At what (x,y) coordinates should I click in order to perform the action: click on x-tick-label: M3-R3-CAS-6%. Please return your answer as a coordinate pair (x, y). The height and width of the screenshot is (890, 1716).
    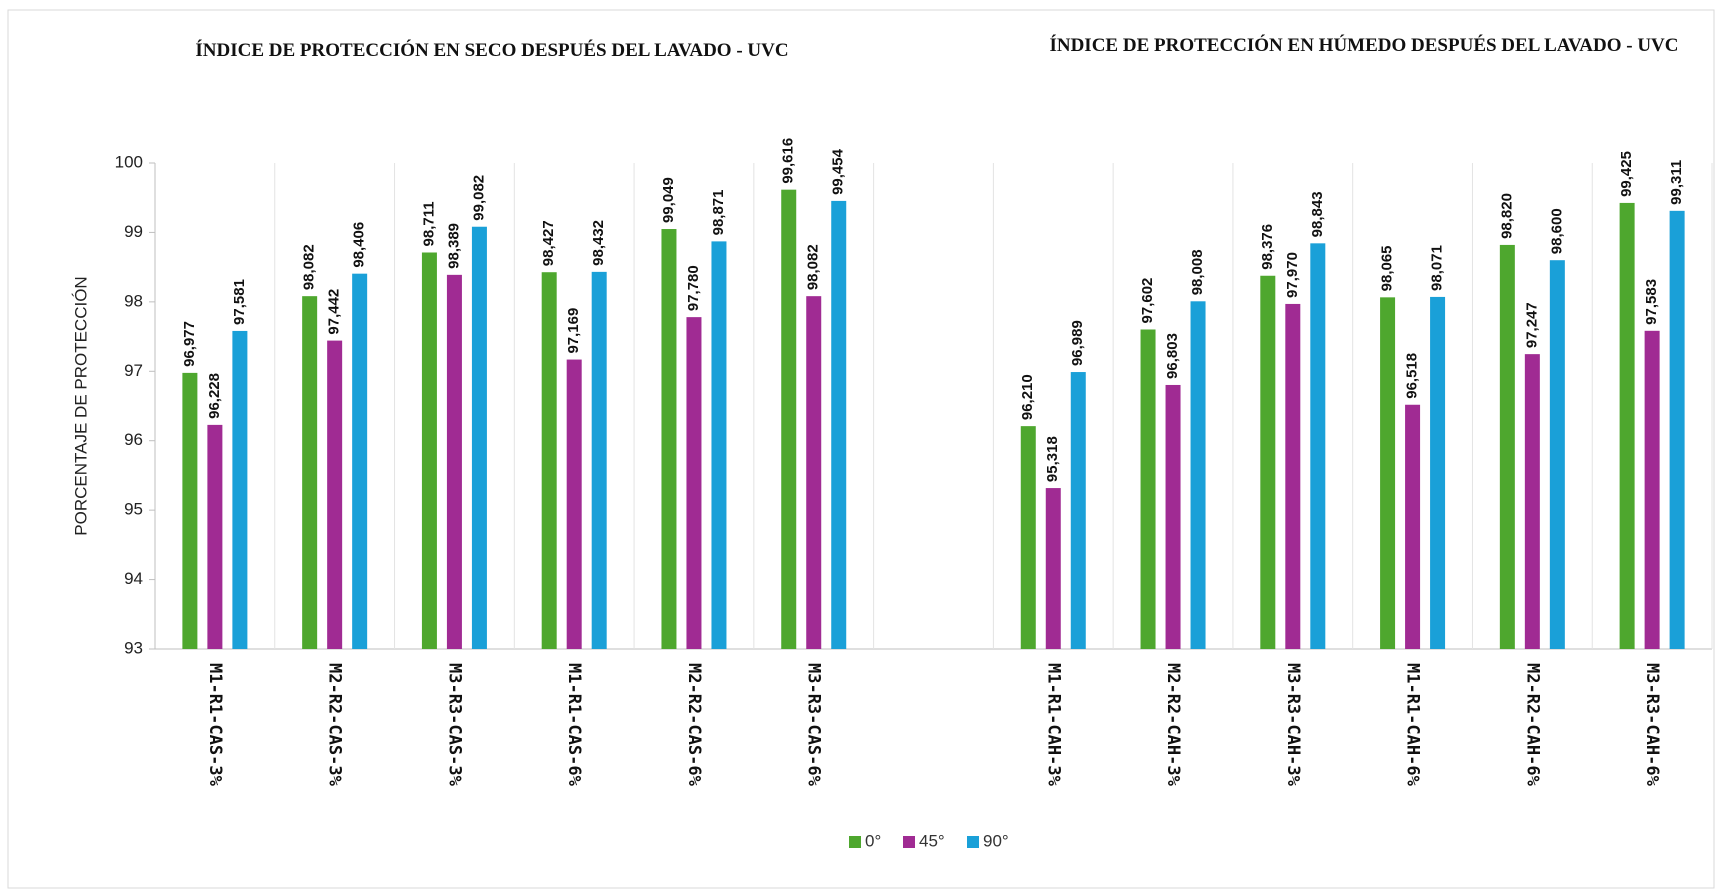
    Looking at the image, I should click on (814, 725).